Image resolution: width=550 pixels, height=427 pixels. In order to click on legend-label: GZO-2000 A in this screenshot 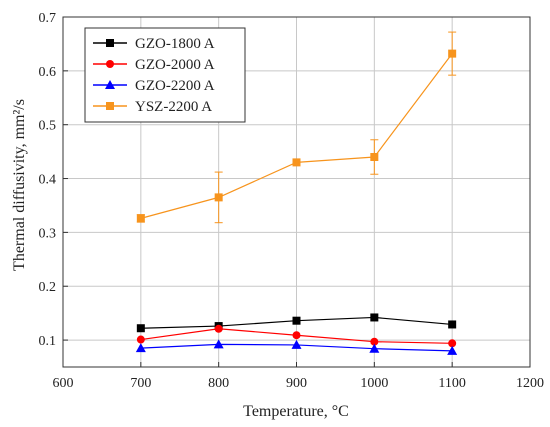, I will do `click(175, 65)`.